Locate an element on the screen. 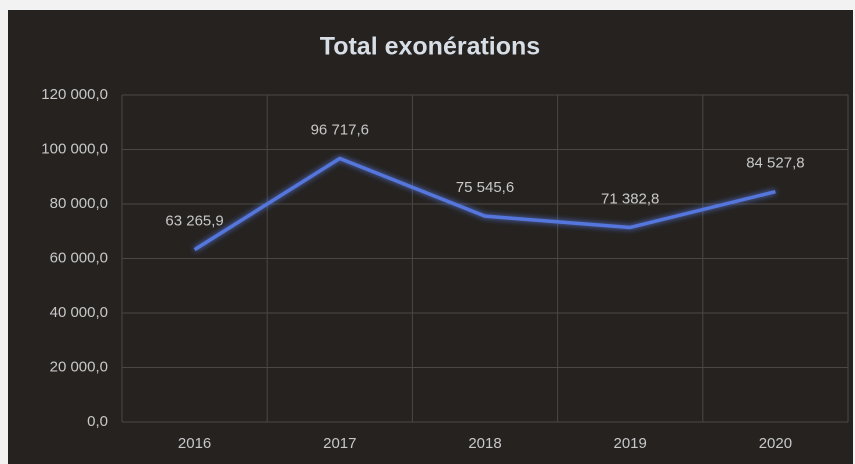  data-label: 84 527,8 is located at coordinates (775, 163).